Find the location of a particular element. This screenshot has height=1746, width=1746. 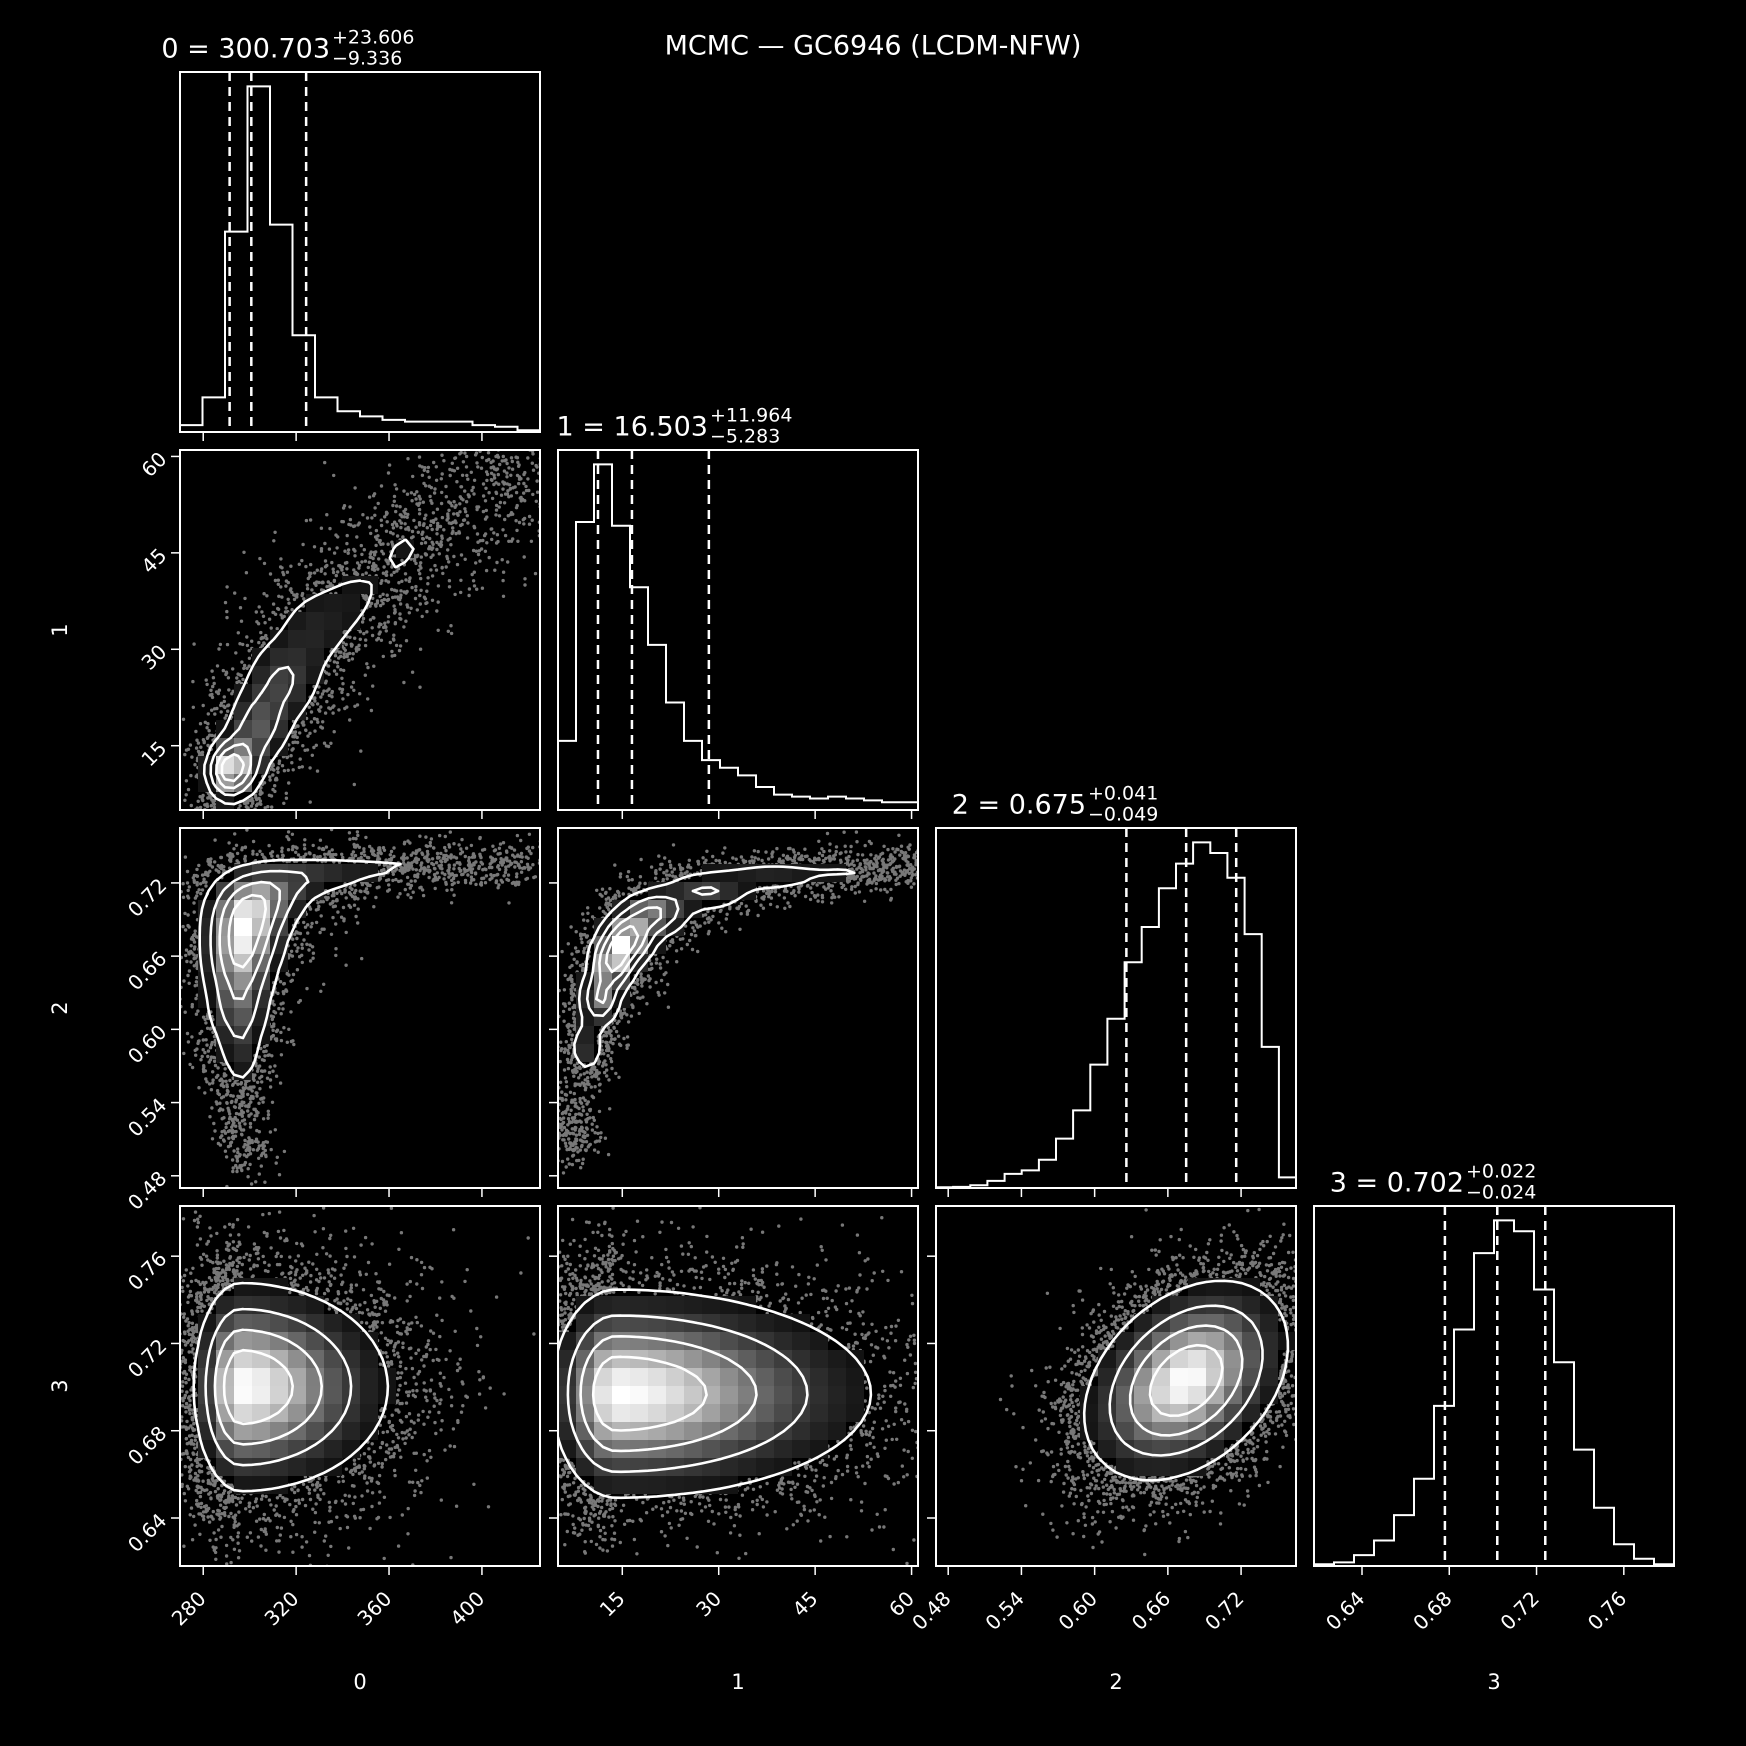

param-title-1: 1 = 16.503 is located at coordinates (632, 427).